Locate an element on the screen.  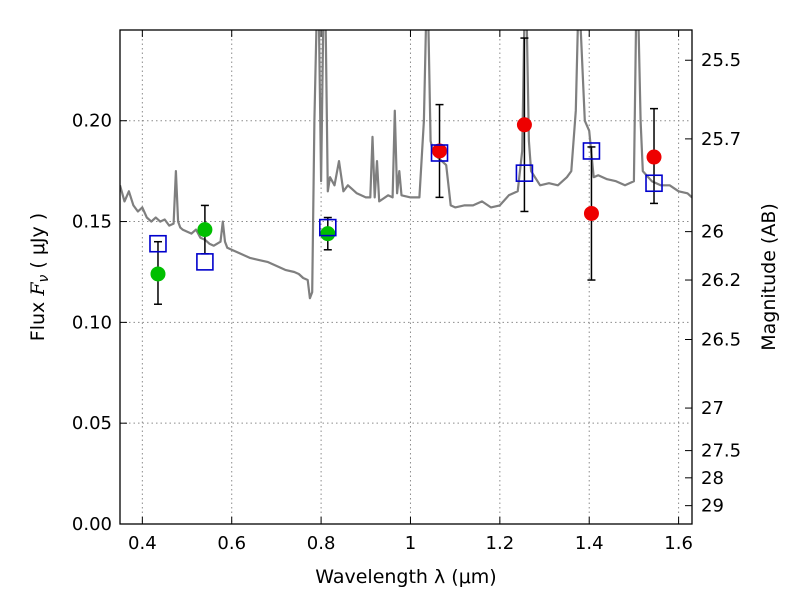
x-tick-label: 0.8 is located at coordinates (321, 543).